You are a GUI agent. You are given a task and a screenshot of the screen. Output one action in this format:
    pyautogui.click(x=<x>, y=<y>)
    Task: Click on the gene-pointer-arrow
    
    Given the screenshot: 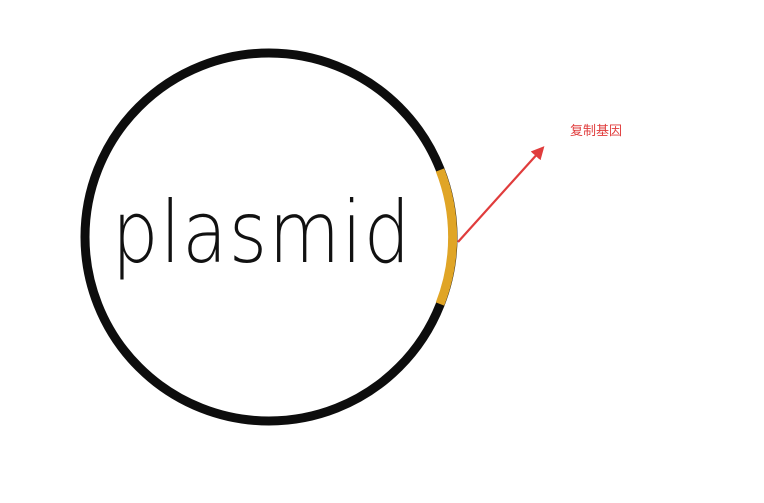 What is the action you would take?
    pyautogui.click(x=501, y=194)
    